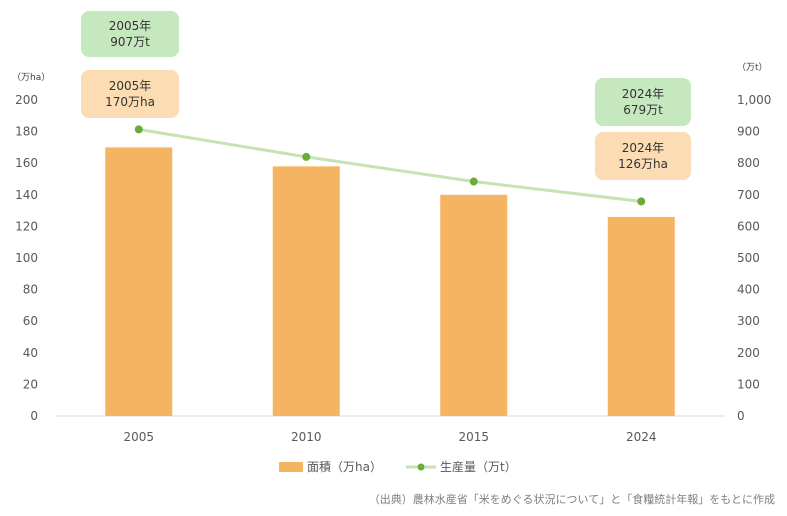  I want to click on legend-production-label: 生産量（万t）, so click(478, 466).